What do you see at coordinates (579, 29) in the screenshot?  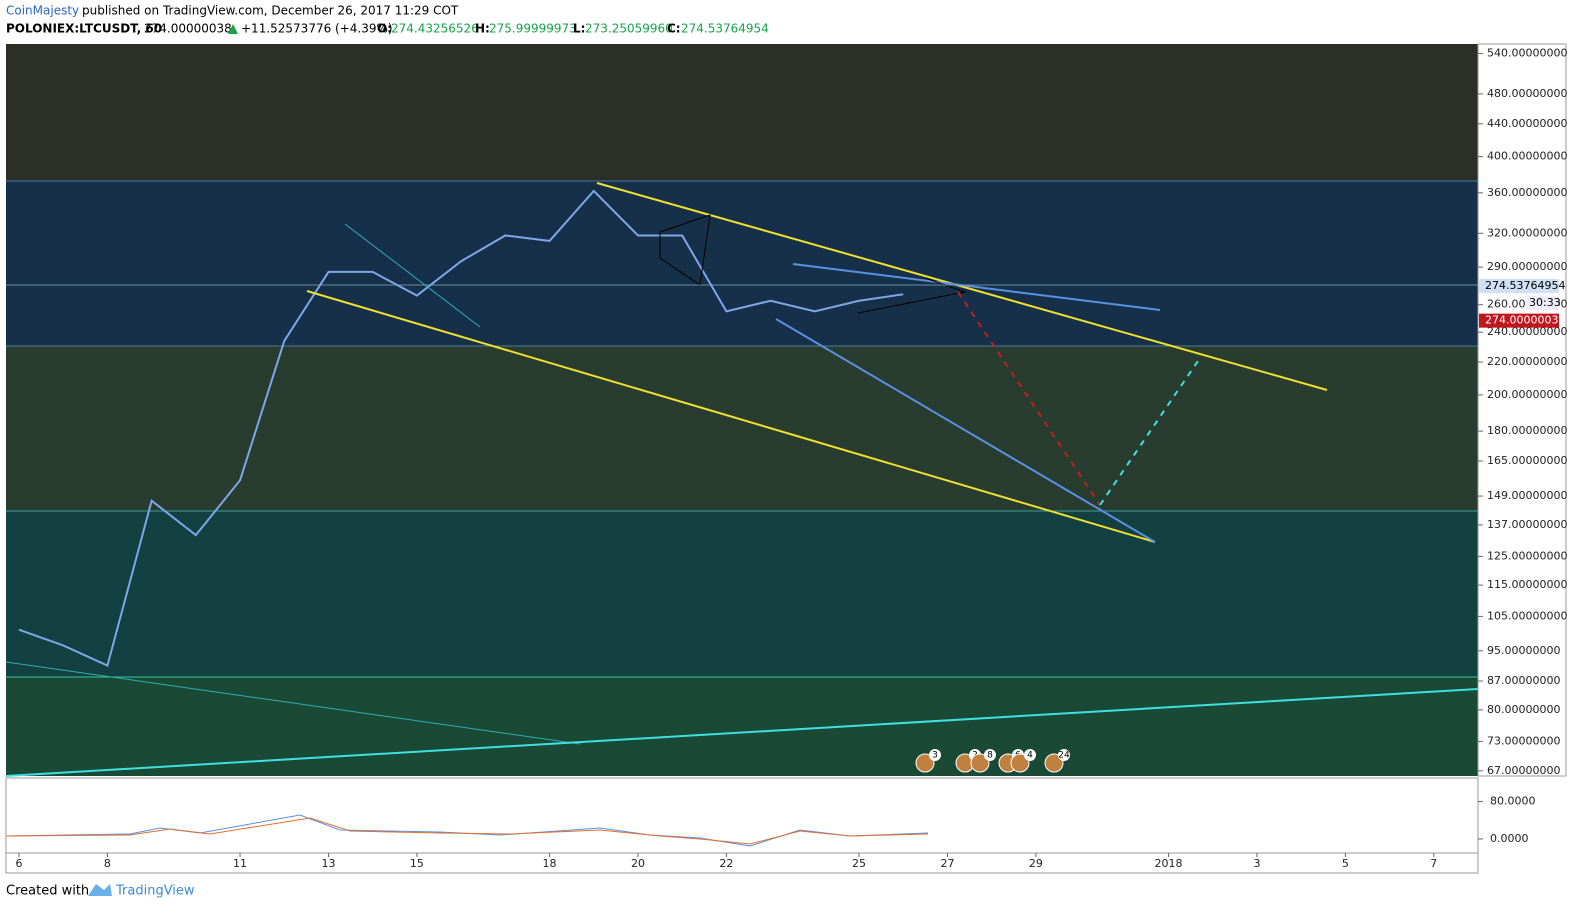 I see `l-label: L:` at bounding box center [579, 29].